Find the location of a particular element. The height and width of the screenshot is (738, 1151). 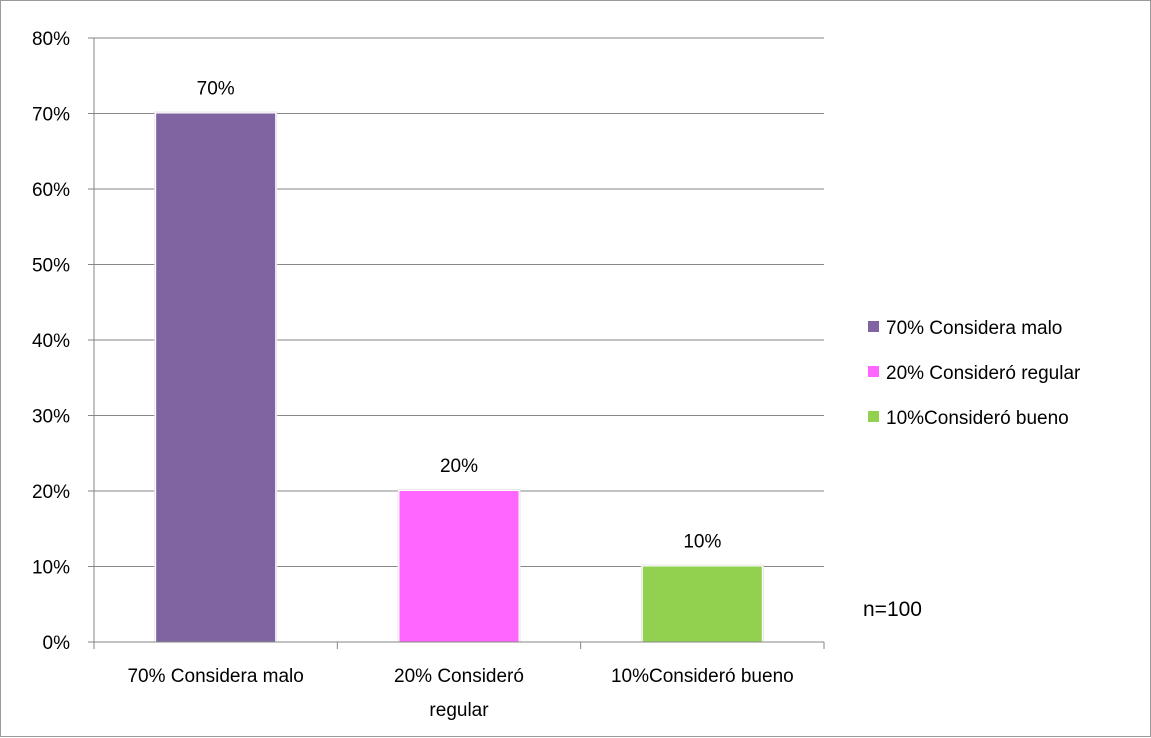

x-tick-label: 20% Consideró is located at coordinates (459, 676).